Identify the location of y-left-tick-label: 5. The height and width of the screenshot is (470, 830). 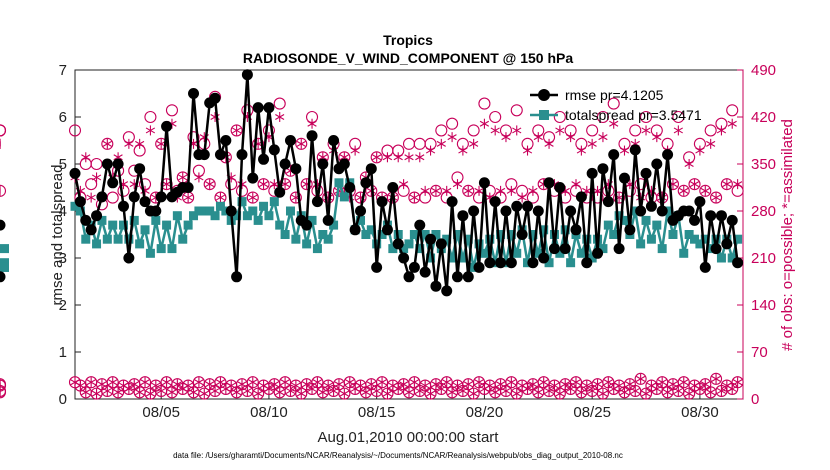
(63, 164).